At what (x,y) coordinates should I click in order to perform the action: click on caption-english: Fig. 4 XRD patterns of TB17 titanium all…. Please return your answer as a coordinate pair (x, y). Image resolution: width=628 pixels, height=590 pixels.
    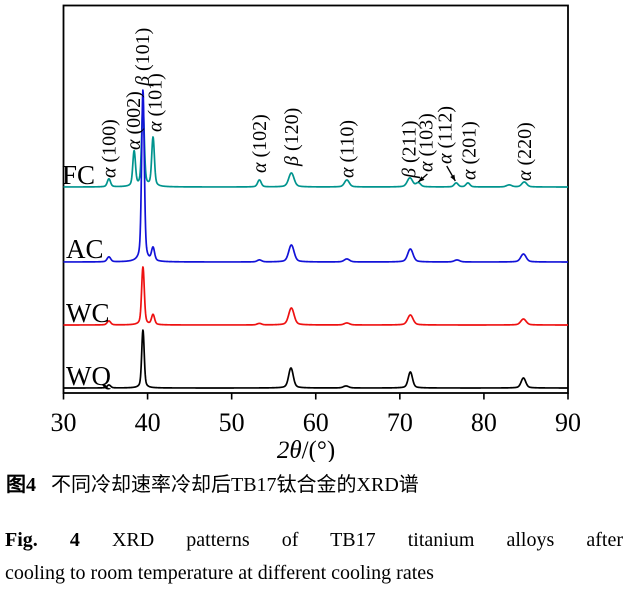
    Looking at the image, I should click on (314, 557).